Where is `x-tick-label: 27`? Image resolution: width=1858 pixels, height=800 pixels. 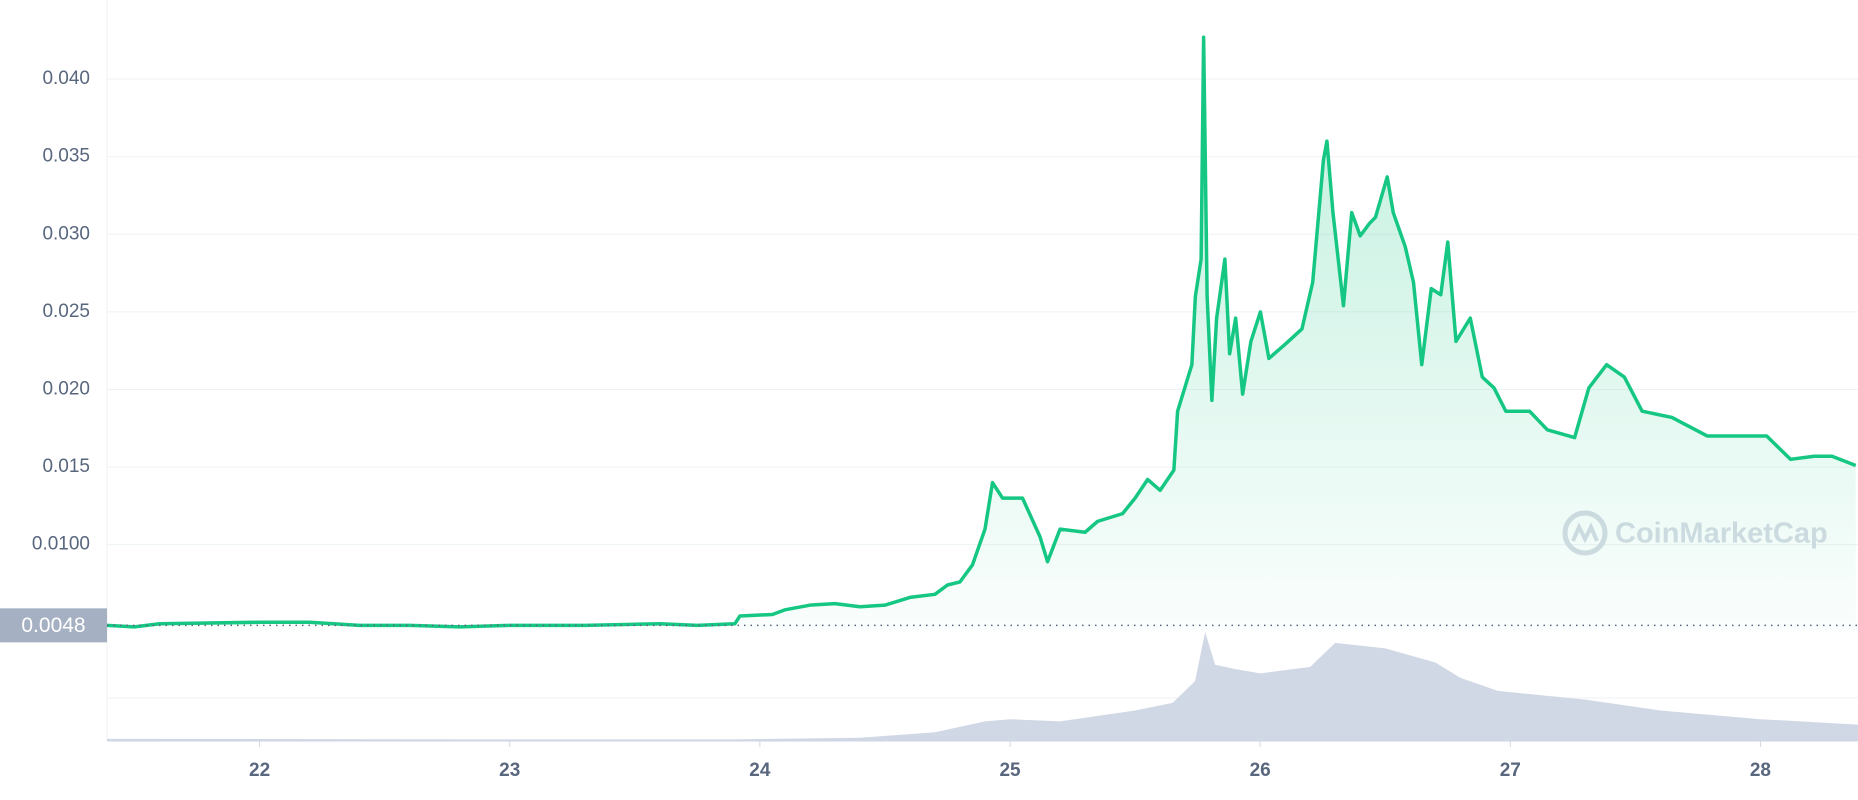 x-tick-label: 27 is located at coordinates (1510, 770).